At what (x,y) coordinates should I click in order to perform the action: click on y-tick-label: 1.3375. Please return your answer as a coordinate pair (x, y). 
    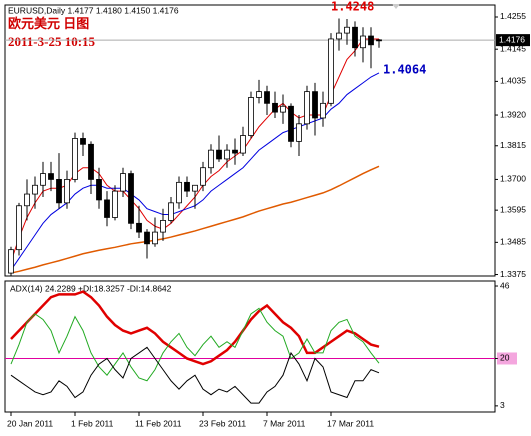
    Looking at the image, I should click on (513, 274).